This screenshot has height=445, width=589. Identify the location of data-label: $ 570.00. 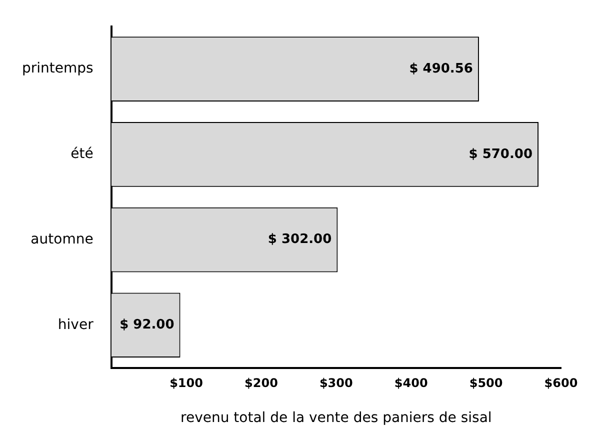
(500, 154).